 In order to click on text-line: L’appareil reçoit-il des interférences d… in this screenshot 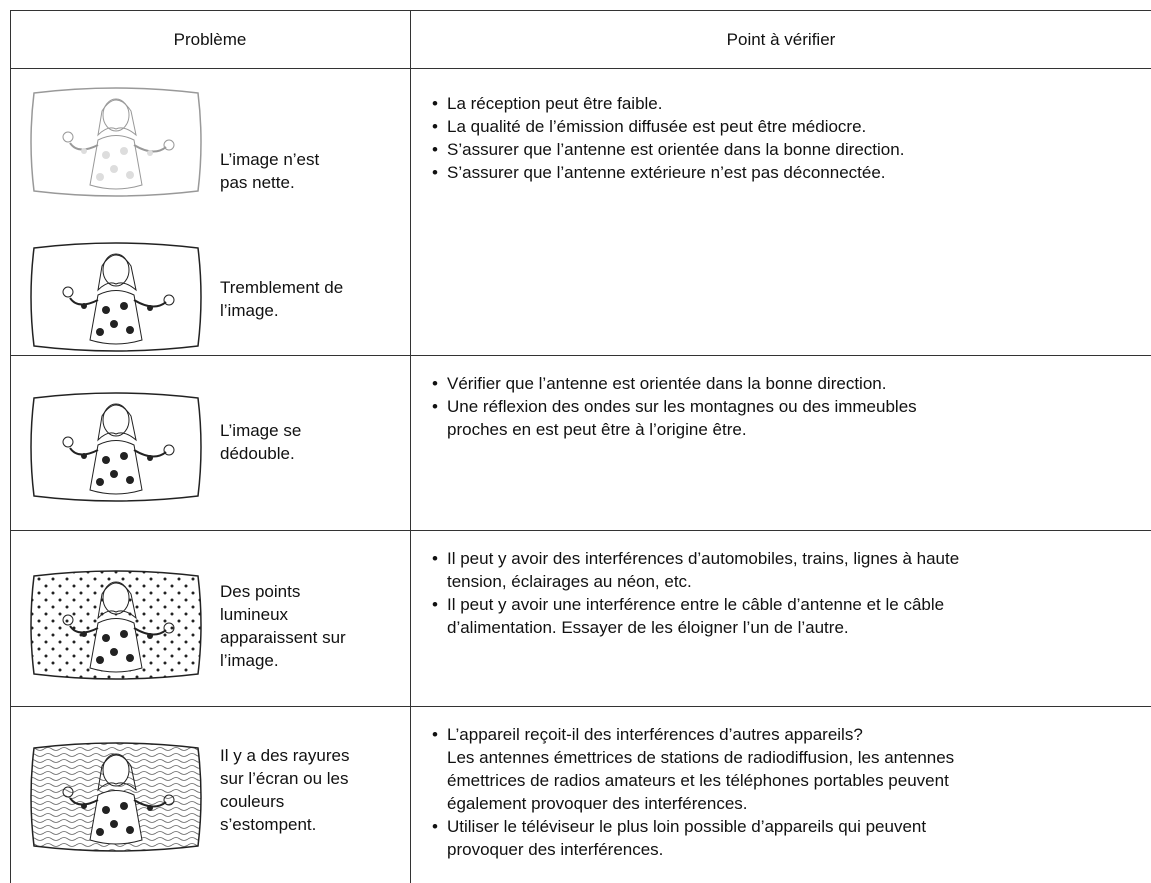, I will do `click(655, 734)`.